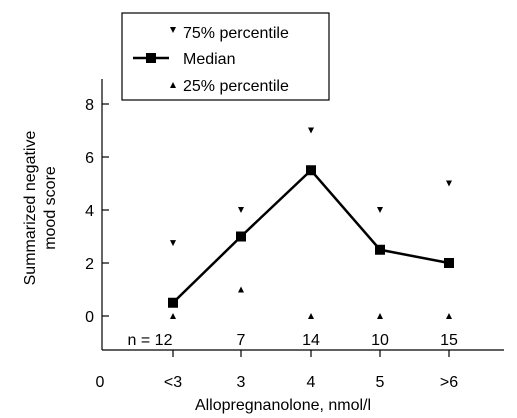 Image resolution: width=517 pixels, height=418 pixels. I want to click on legend-median-marker, so click(151, 58).